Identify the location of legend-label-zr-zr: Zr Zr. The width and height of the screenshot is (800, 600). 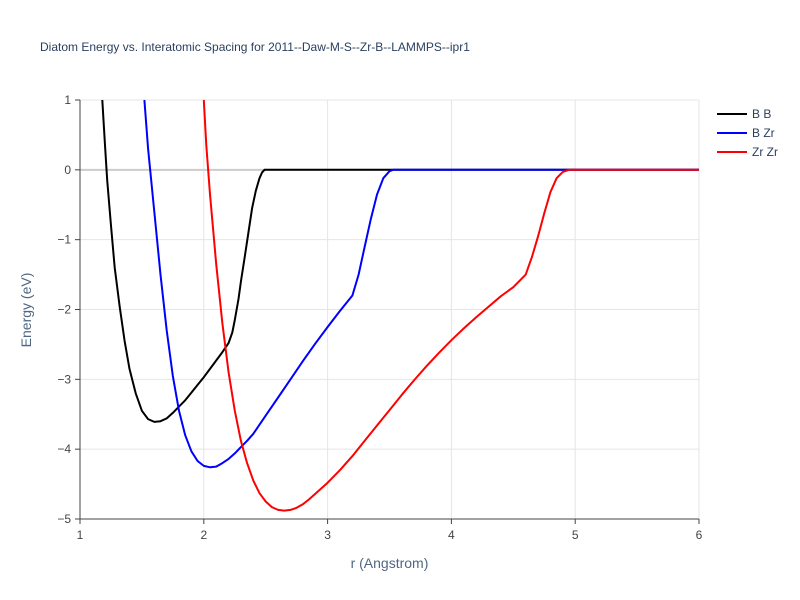
(765, 152).